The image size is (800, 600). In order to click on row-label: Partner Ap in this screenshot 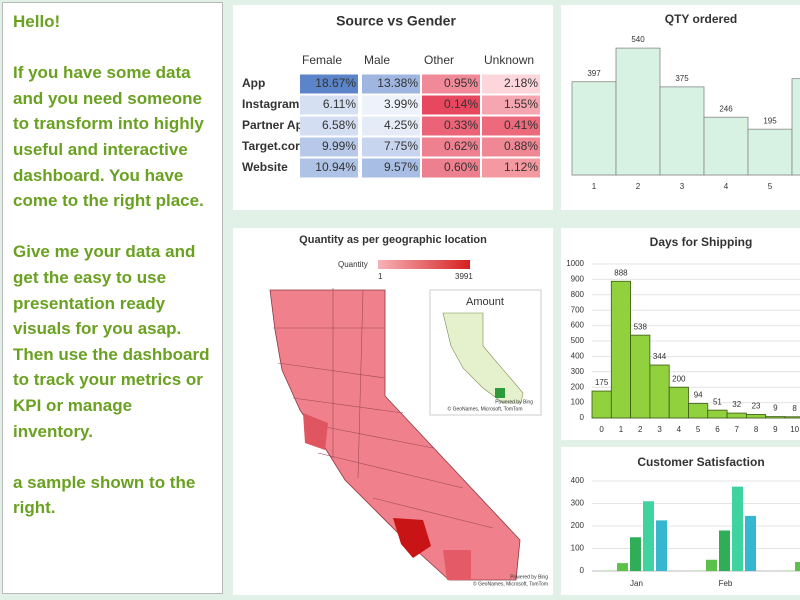, I will do `click(272, 125)`.